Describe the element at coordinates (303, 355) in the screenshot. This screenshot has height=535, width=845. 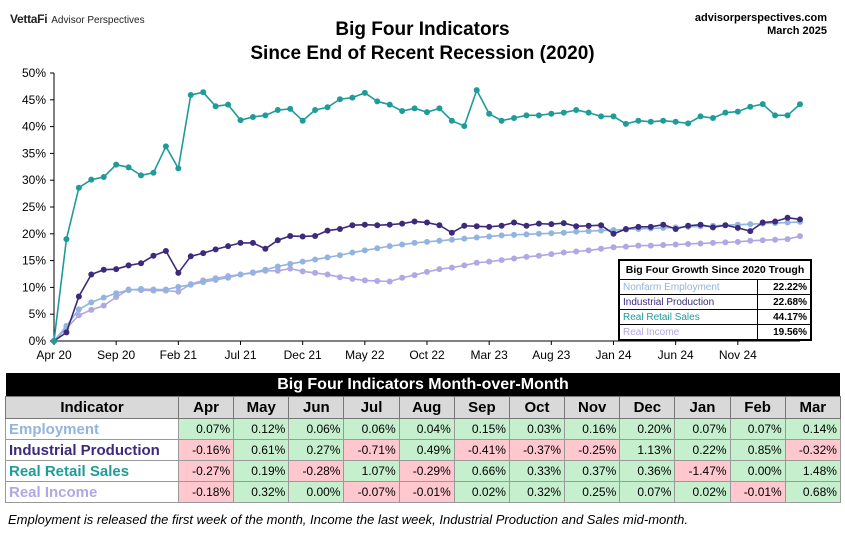
I see `x-tick-label: Dec 21` at that location.